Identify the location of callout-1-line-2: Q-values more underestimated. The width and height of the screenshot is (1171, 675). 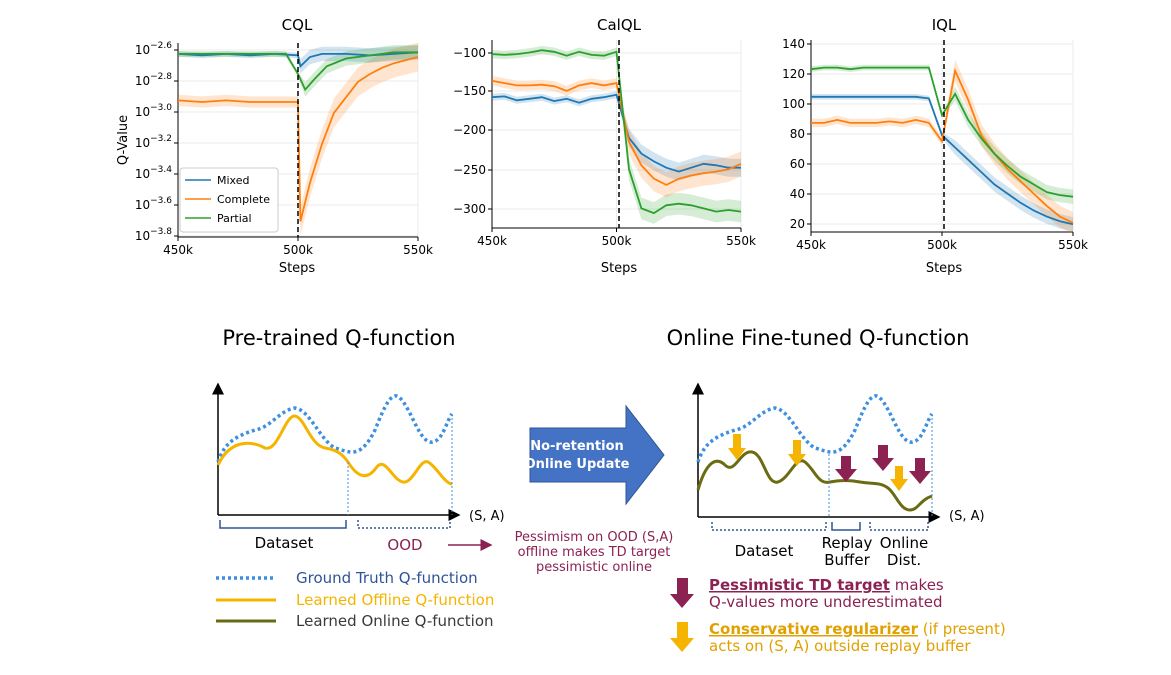
(826, 602).